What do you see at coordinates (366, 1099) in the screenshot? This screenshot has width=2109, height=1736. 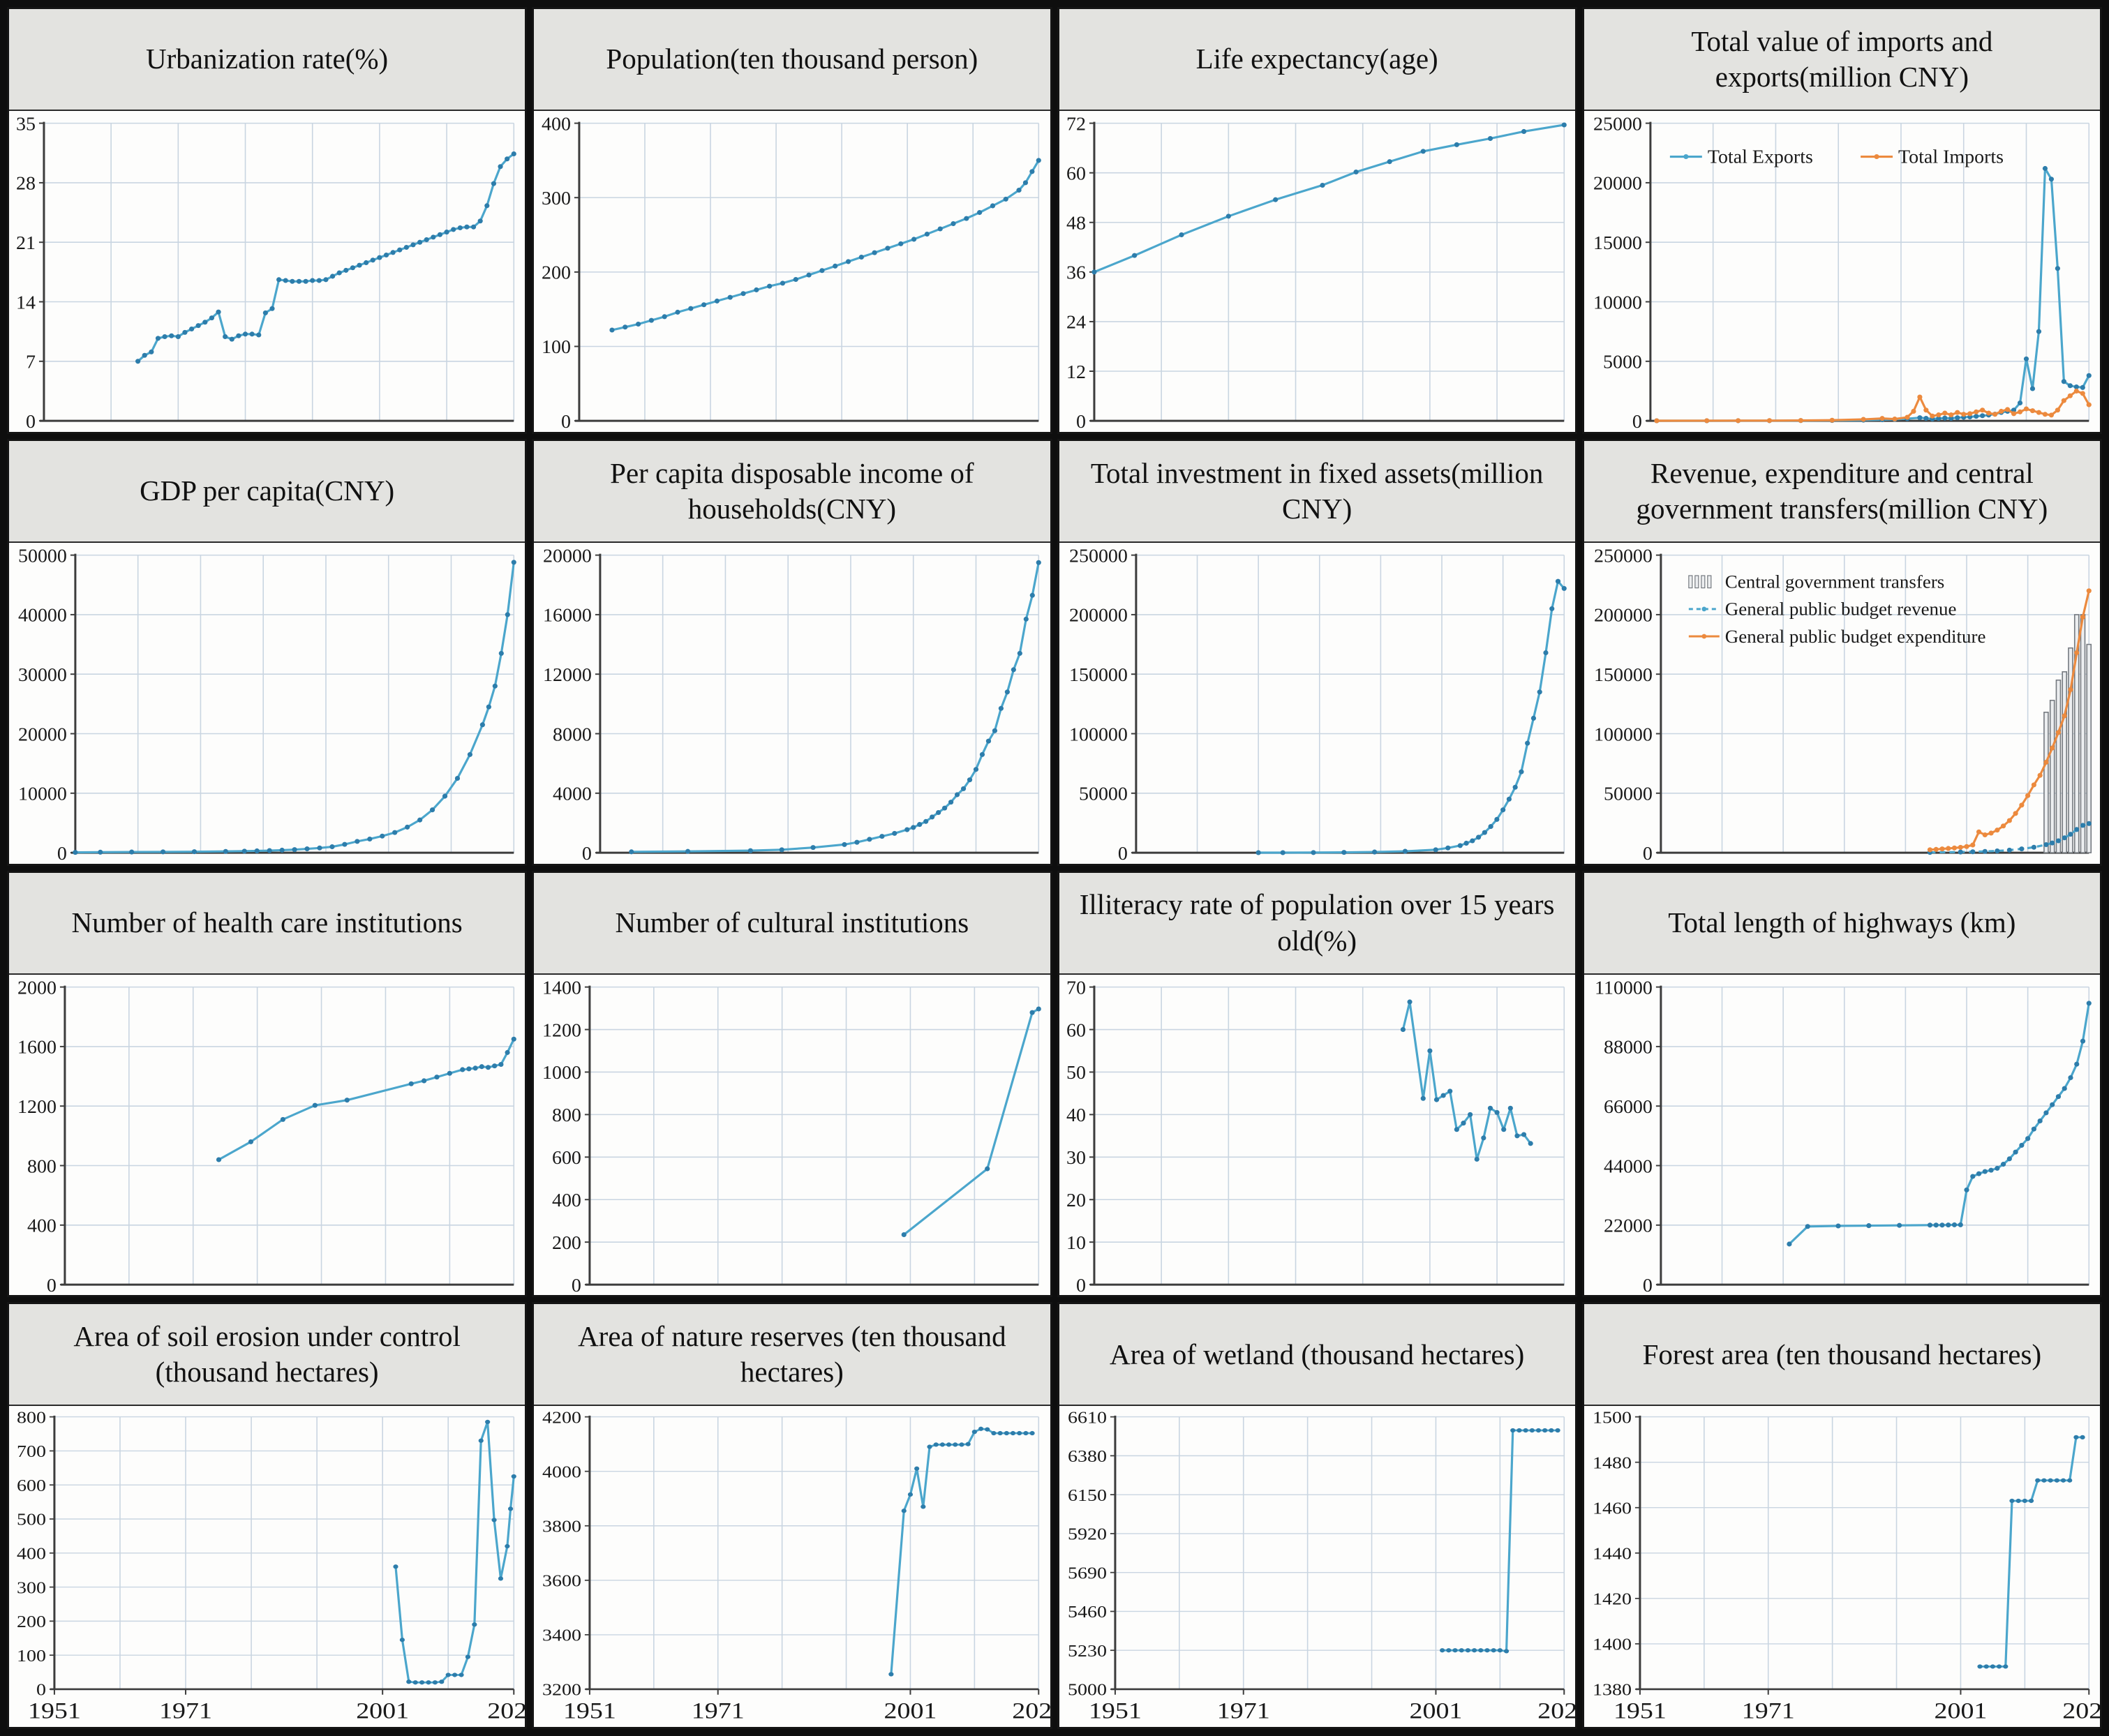 I see `series-line-health-care-institutions` at bounding box center [366, 1099].